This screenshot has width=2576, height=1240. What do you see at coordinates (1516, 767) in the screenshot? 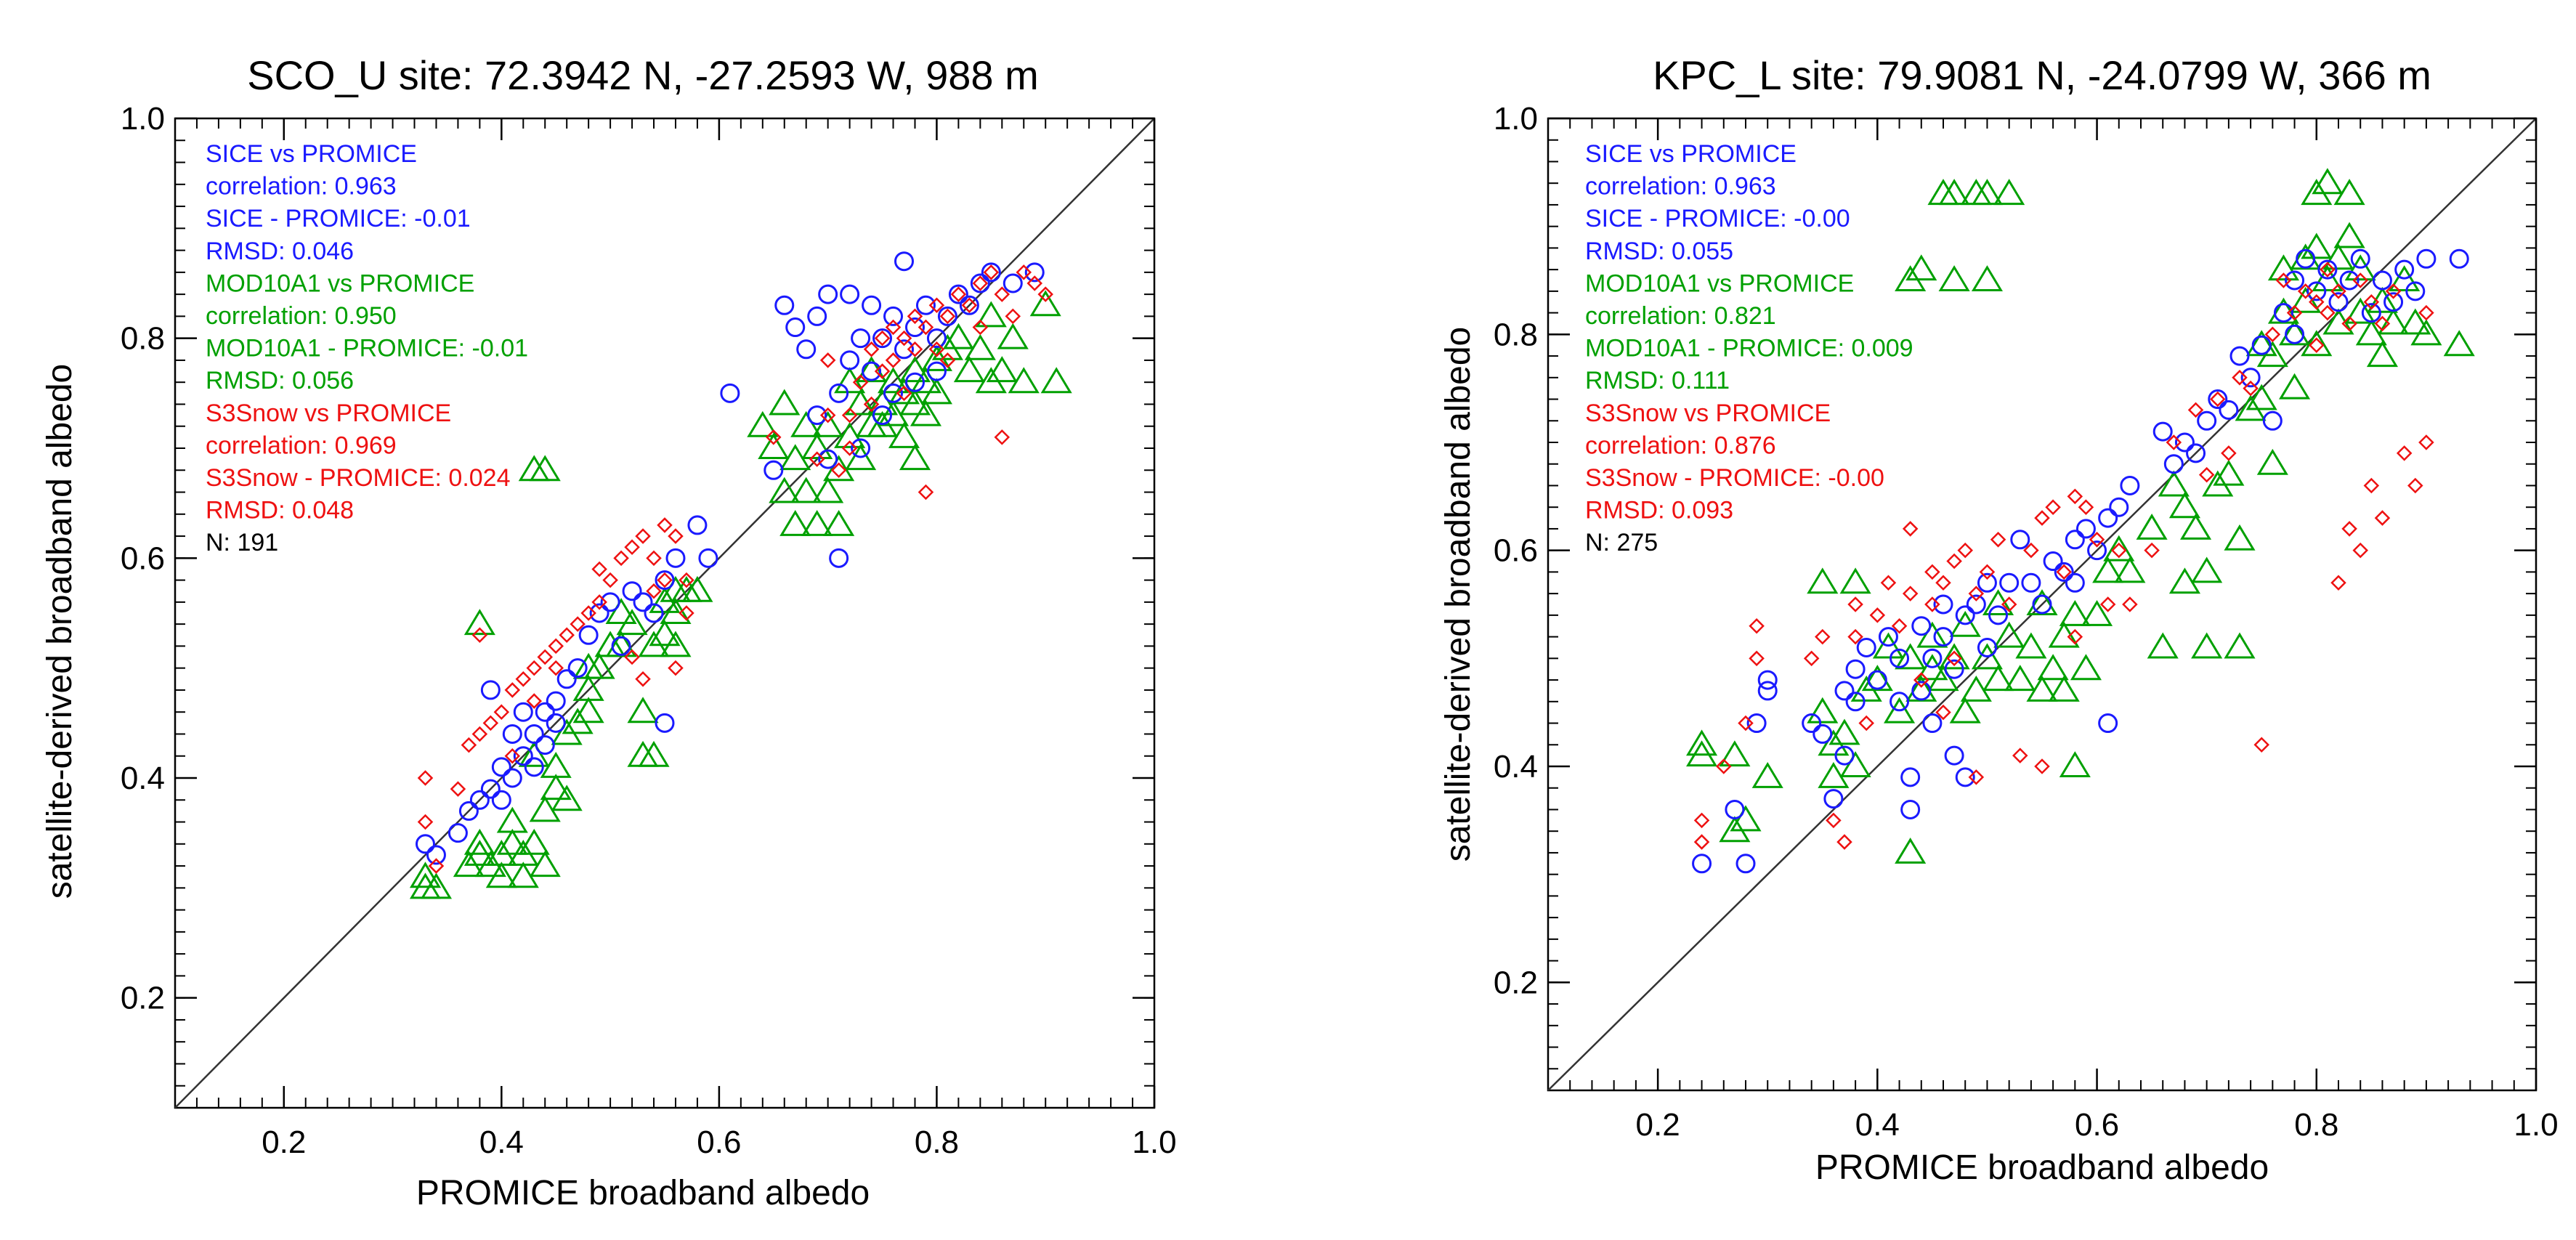
I see `y-tick-label: 0.4` at bounding box center [1516, 767].